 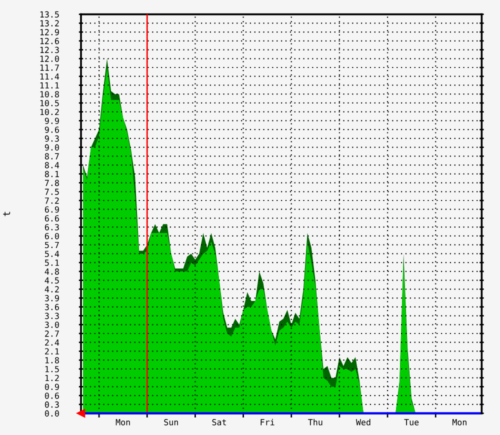 What do you see at coordinates (51, 387) in the screenshot?
I see `y-tick-label: 0.9` at bounding box center [51, 387].